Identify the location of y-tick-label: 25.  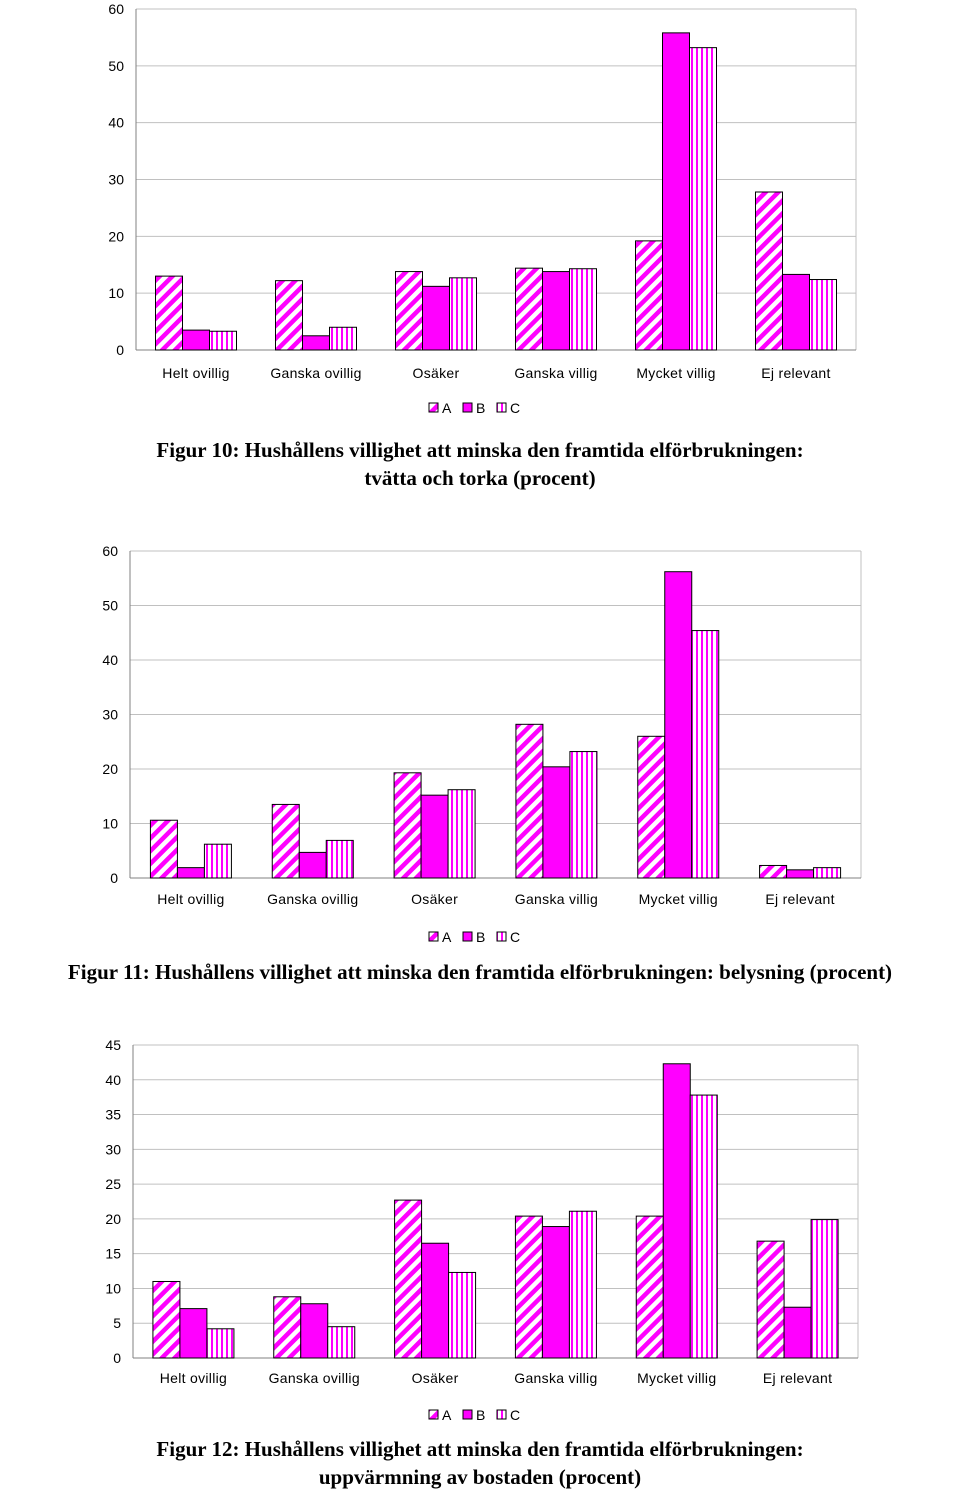
(113, 1184).